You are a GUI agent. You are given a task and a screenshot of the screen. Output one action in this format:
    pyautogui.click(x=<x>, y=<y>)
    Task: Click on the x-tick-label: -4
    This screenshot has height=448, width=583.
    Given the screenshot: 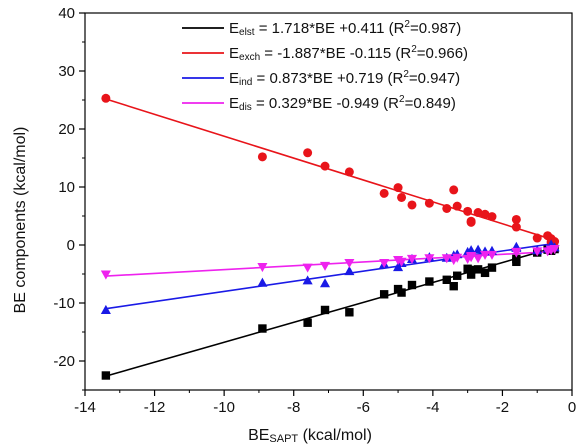 What is the action you would take?
    pyautogui.click(x=432, y=407)
    